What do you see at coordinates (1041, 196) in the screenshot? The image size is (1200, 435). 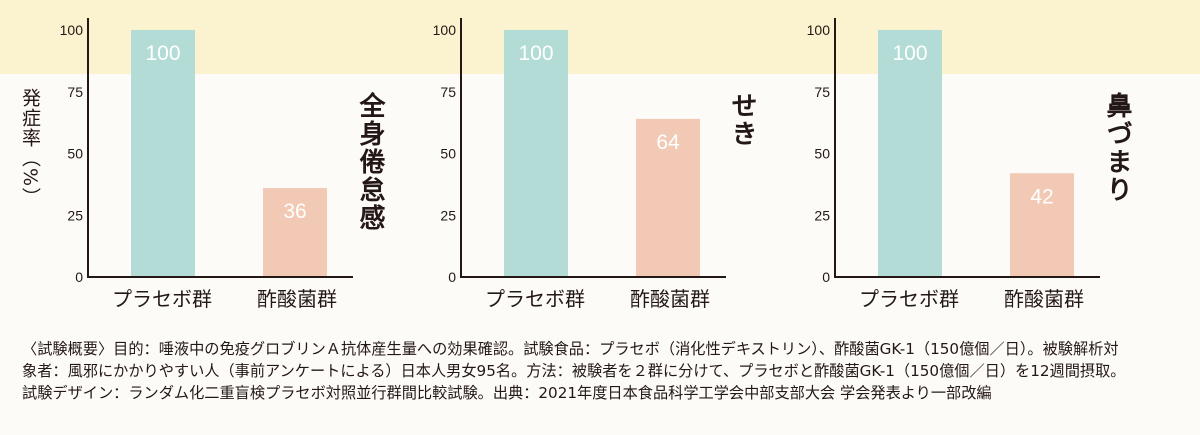 I see `data-label: 42` at bounding box center [1041, 196].